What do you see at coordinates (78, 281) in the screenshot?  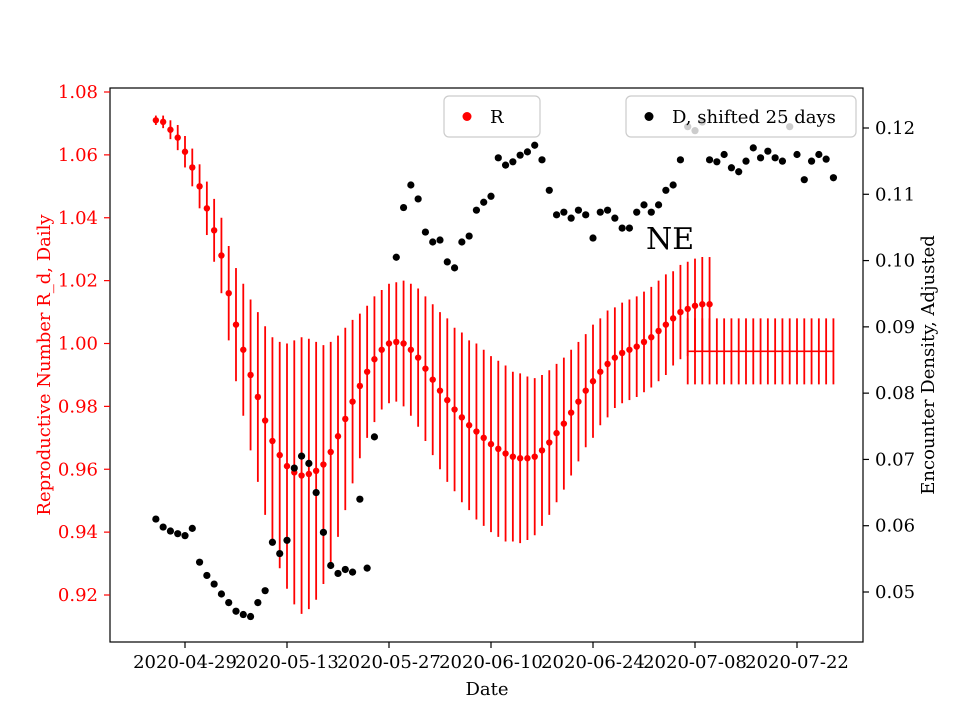 I see `left-tick-label: 1.02` at bounding box center [78, 281].